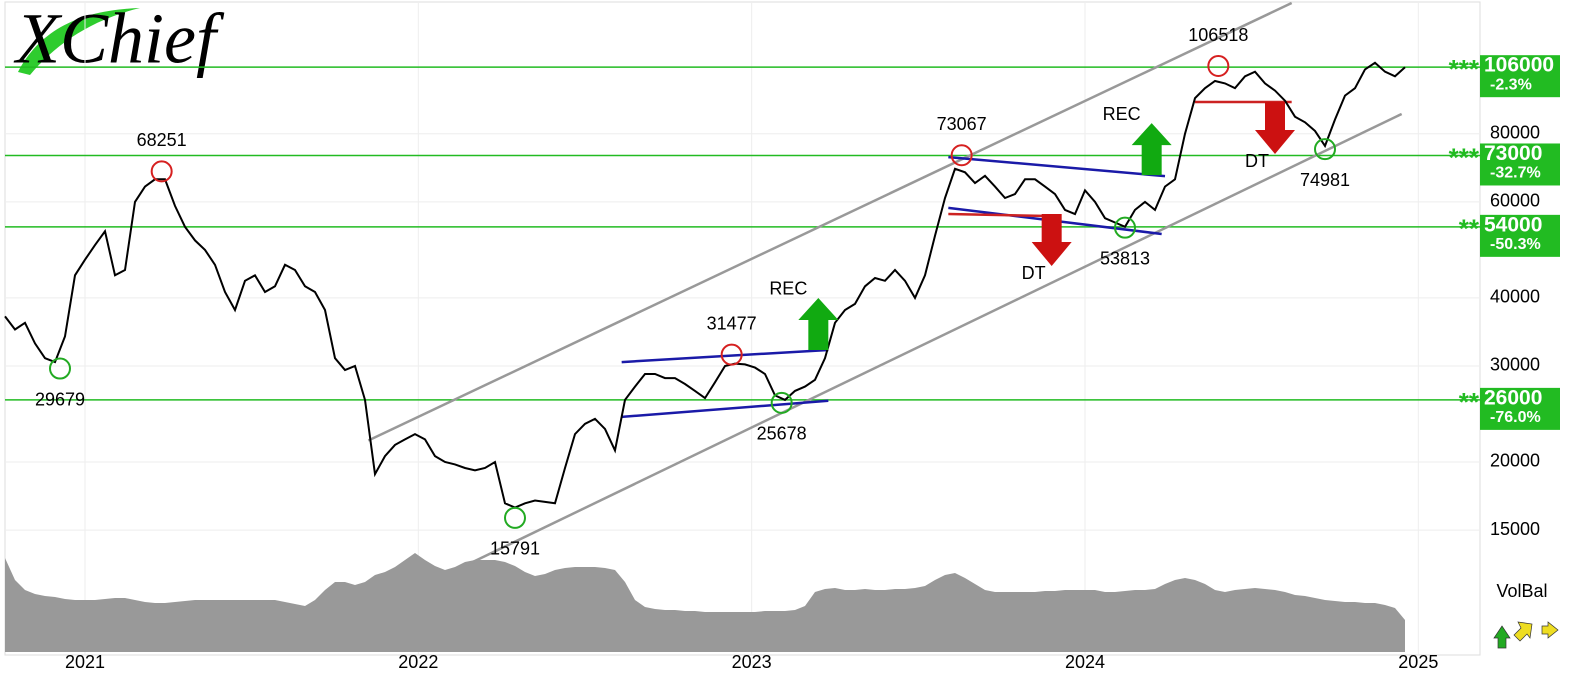  What do you see at coordinates (1515, 417) in the screenshot?
I see `support-change: -76.0%` at bounding box center [1515, 417].